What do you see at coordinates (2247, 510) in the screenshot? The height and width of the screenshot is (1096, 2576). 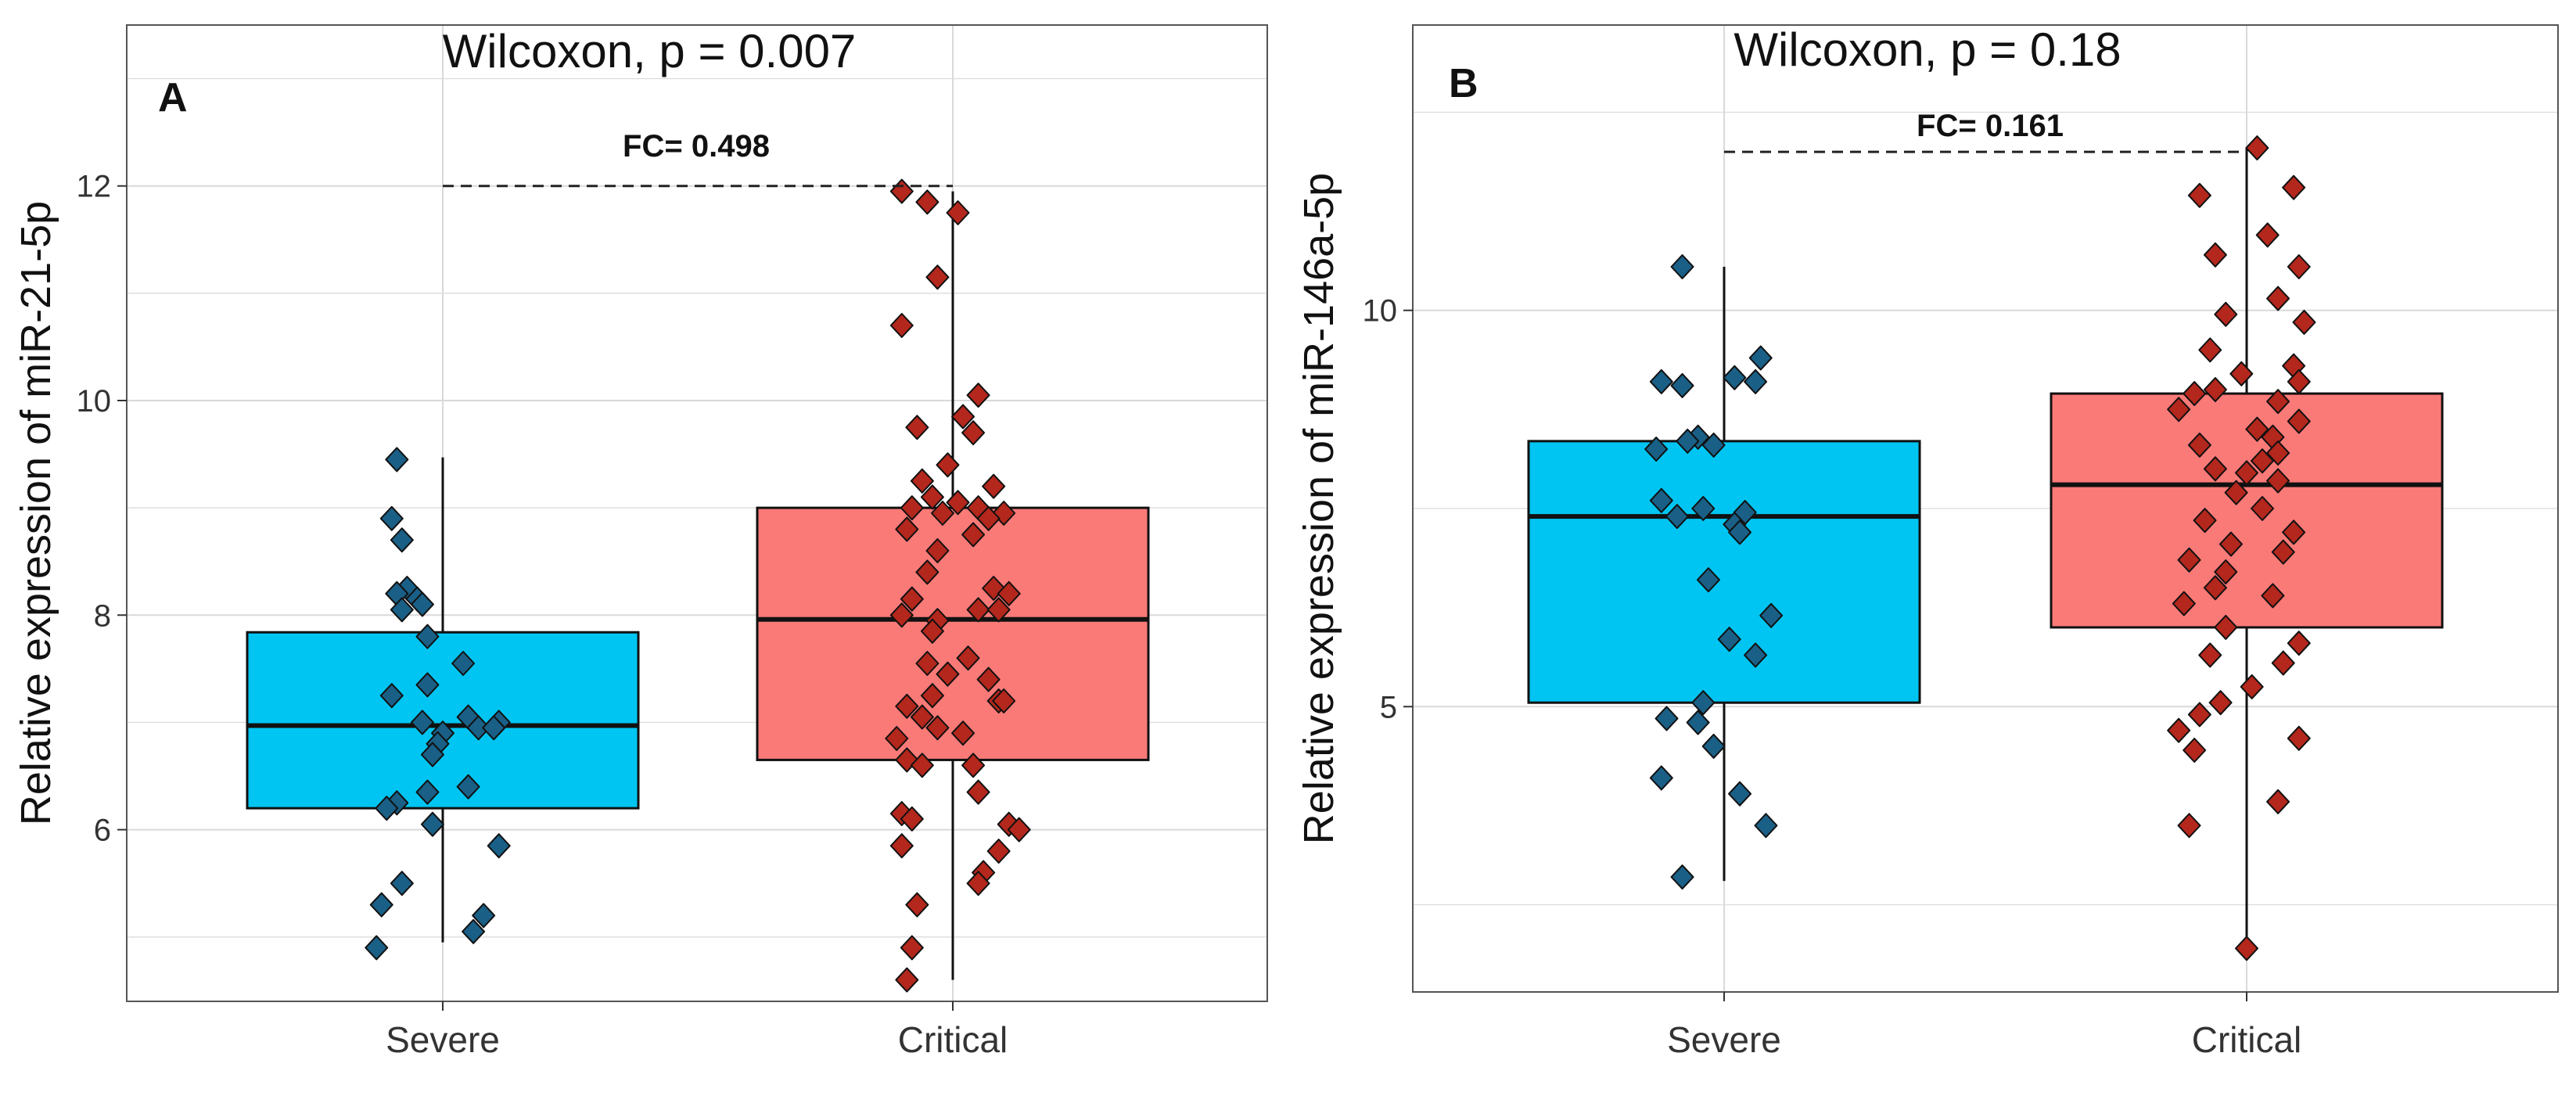 I see `box-critical` at bounding box center [2247, 510].